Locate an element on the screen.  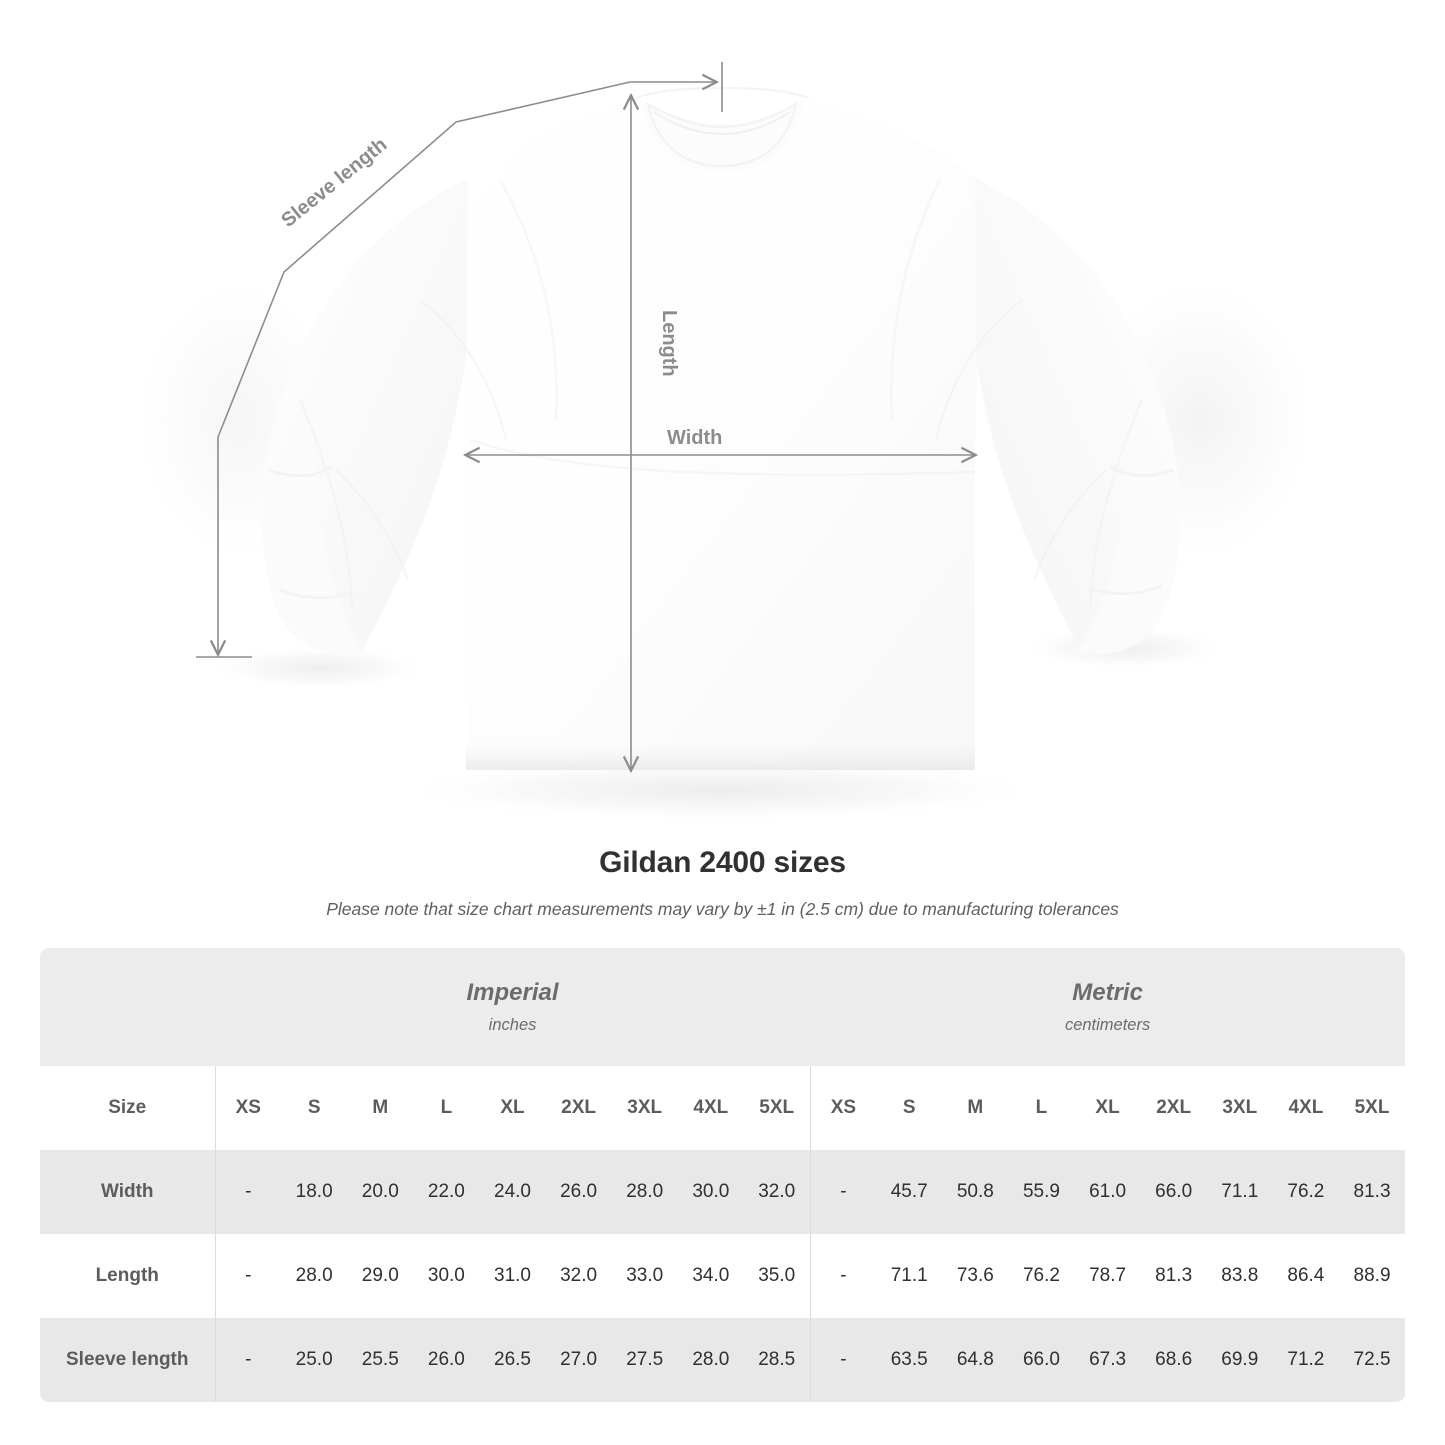
cell-sleeve-imperial-4xl: 28.0 is located at coordinates (710, 1360).